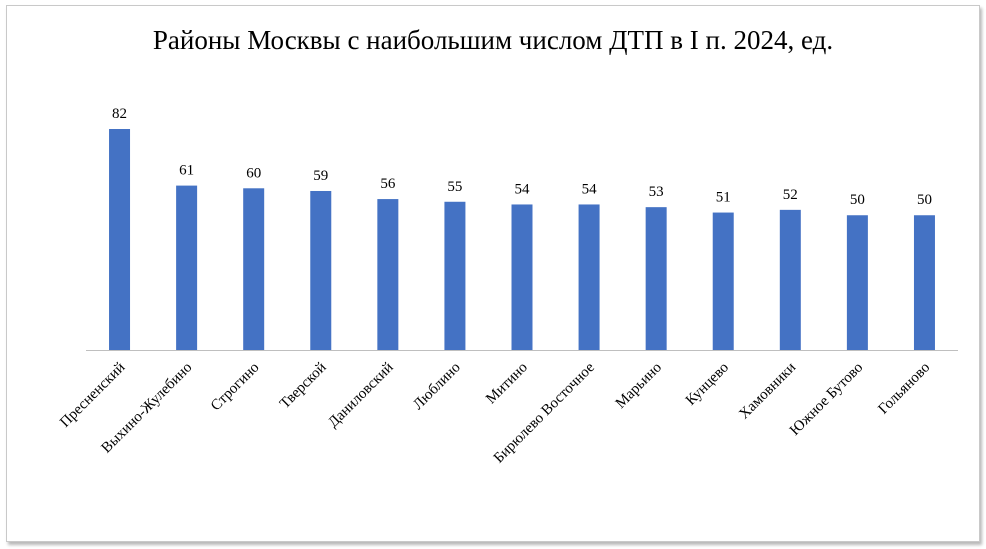  What do you see at coordinates (92, 395) in the screenshot?
I see `category-label-1: Пресненский` at bounding box center [92, 395].